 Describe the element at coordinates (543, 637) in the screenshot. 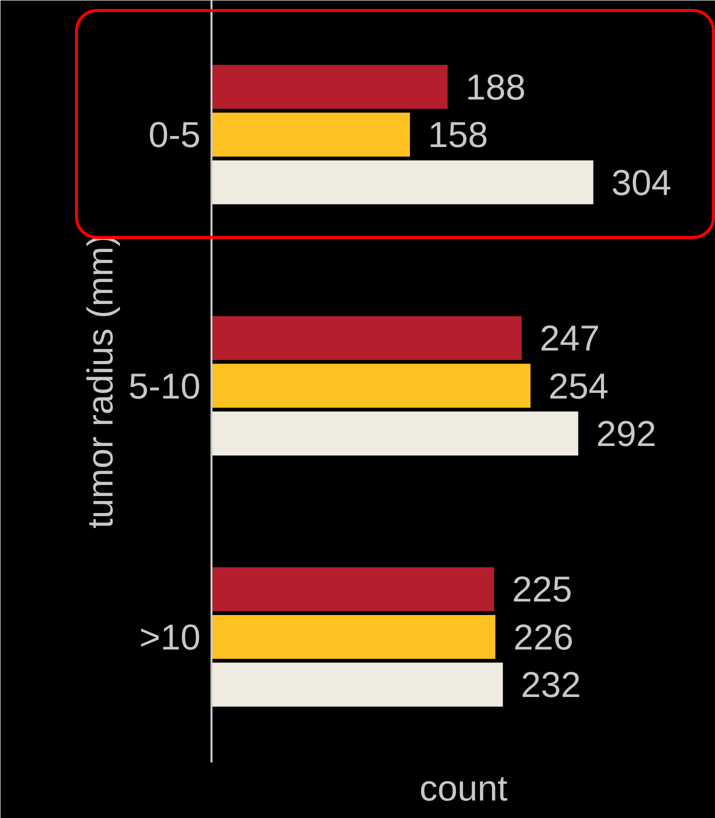

I see `data-label: 226` at that location.